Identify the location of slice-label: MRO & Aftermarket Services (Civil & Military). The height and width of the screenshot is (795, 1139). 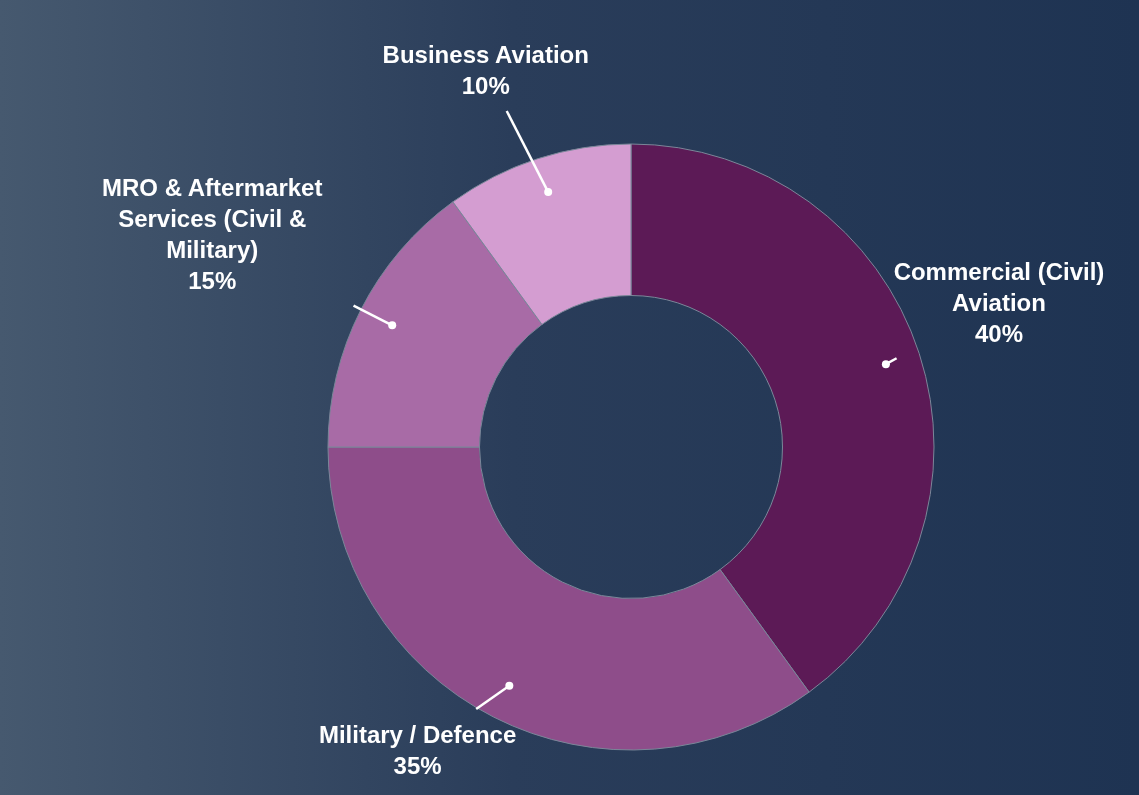
(212, 218).